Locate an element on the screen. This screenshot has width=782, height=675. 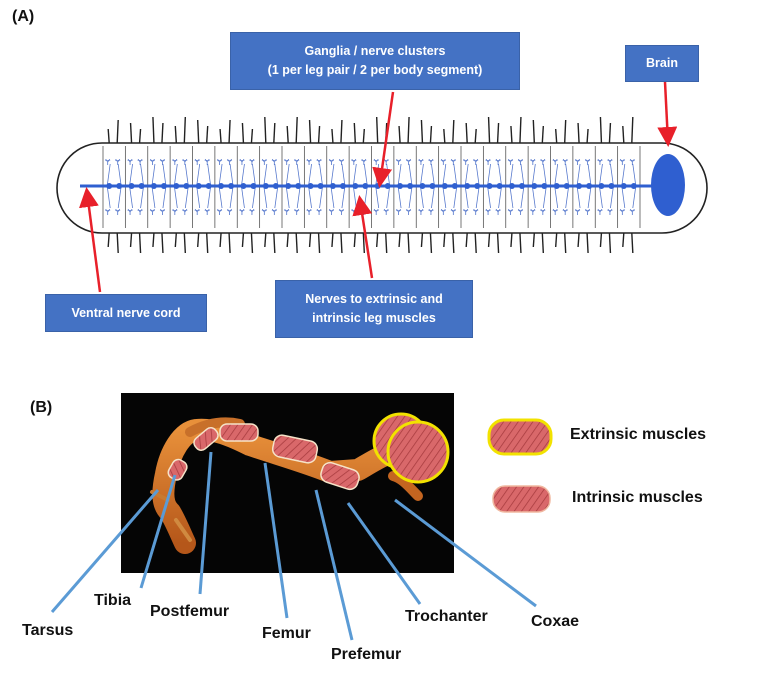
label-postfemur: Postfemur is located at coordinates (190, 611).